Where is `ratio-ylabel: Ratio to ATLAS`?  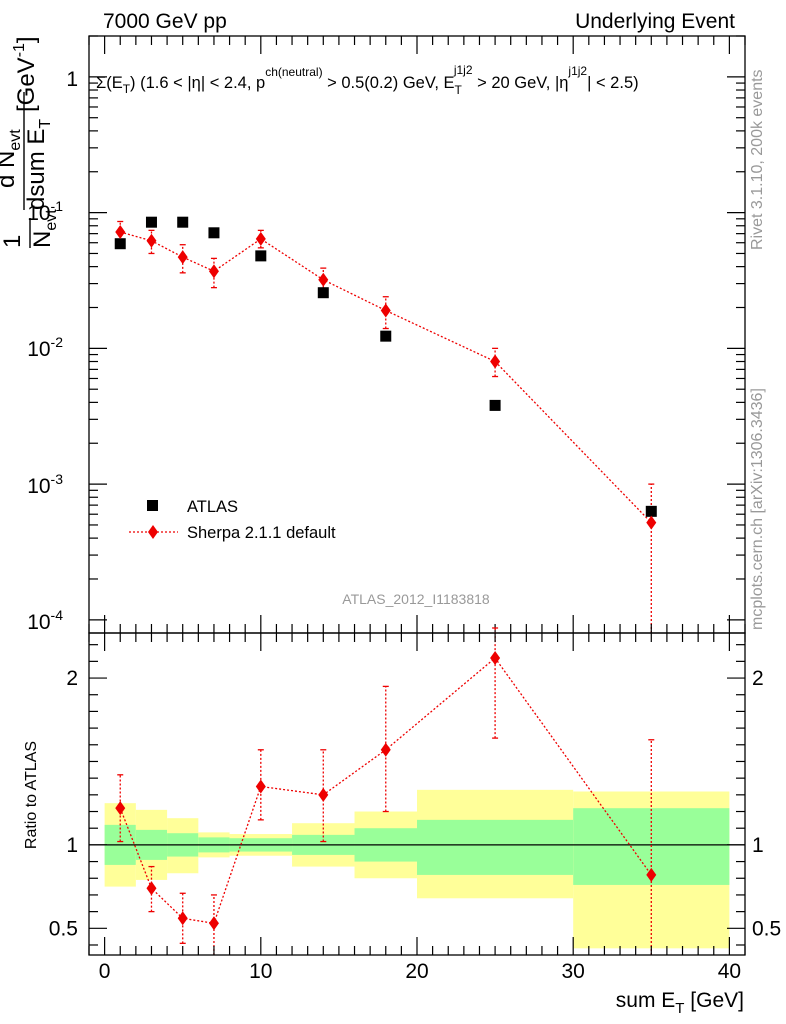
ratio-ylabel: Ratio to ATLAS is located at coordinates (31, 795).